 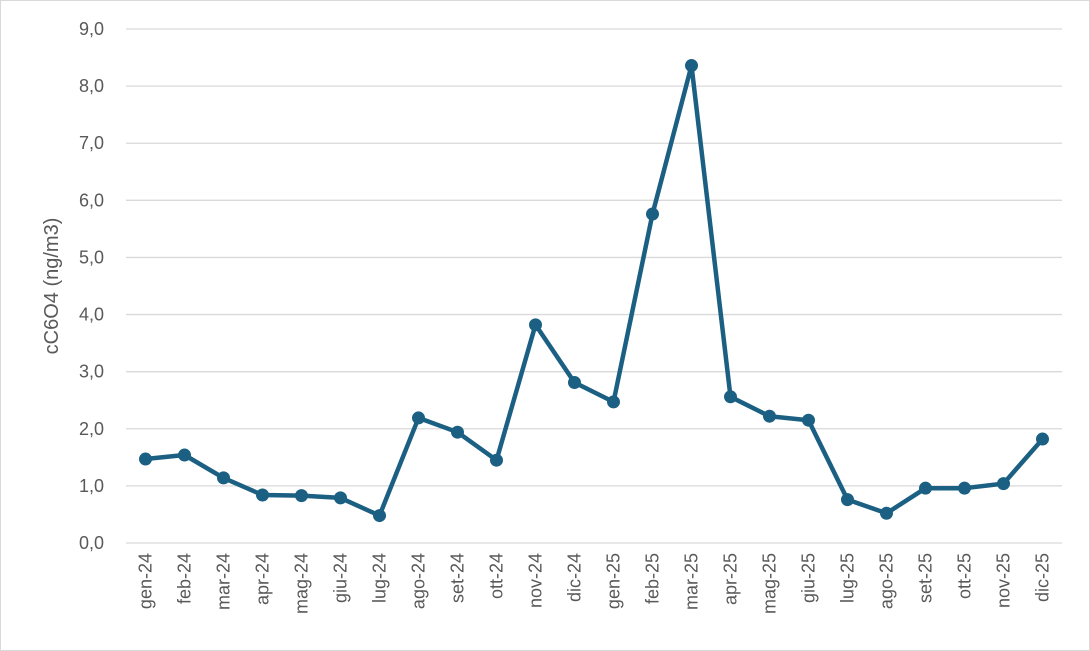 What do you see at coordinates (497, 576) in the screenshot?
I see `x-tick-label: ott-24` at bounding box center [497, 576].